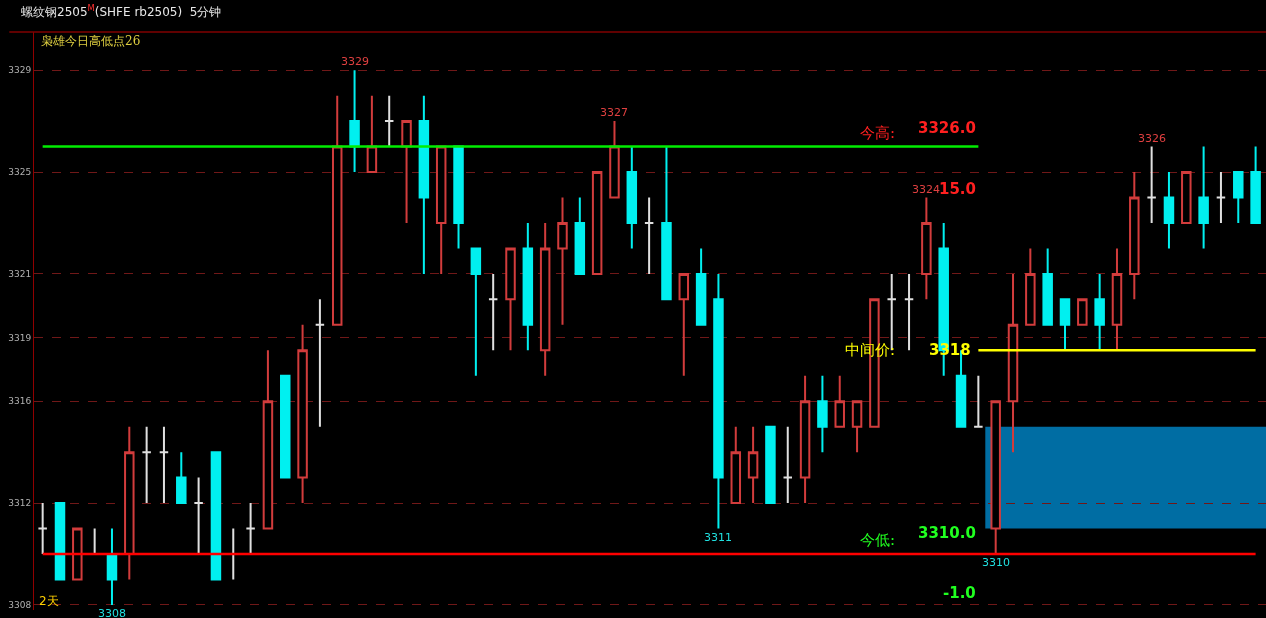  Describe the element at coordinates (947, 128) in the screenshot. I see `annotation: 3326.0` at that location.